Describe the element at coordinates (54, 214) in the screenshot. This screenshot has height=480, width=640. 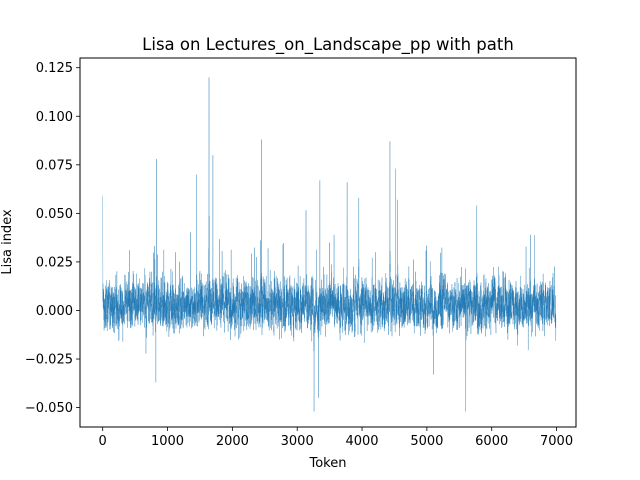
I see `y-tick-label: 0.050` at that location.